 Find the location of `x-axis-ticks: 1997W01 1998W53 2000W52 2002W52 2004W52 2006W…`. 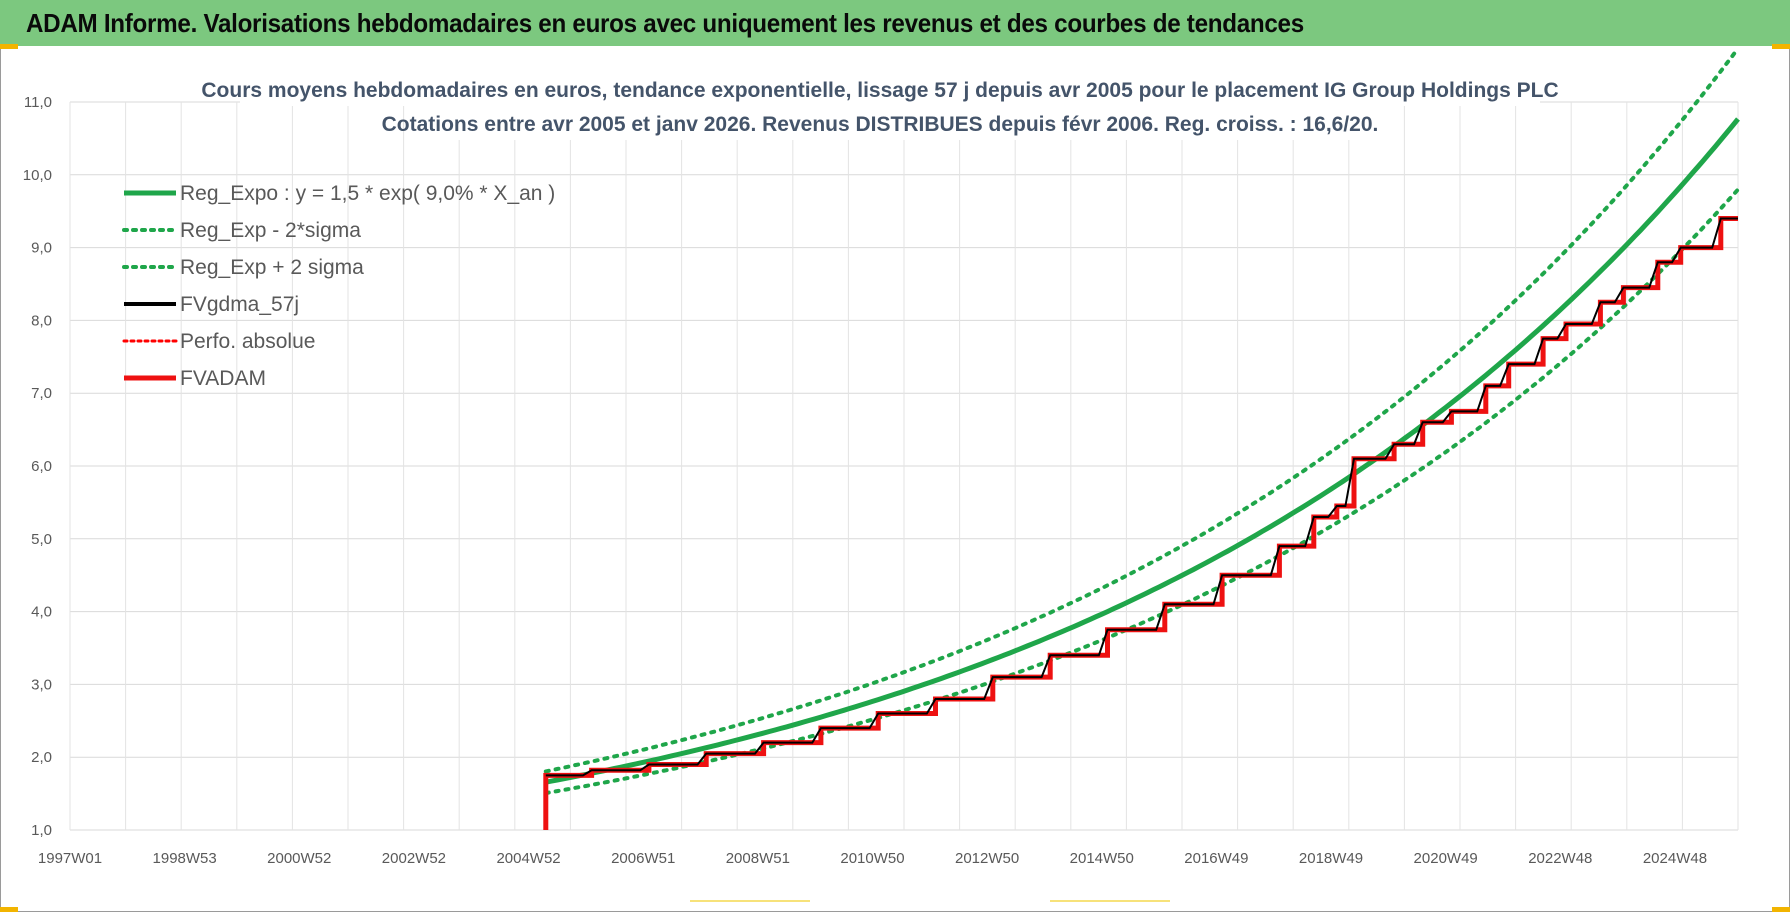

x-axis-ticks: 1997W01 1998W53 2000W52 2002W52 2004W52 2006W… is located at coordinates (872, 858).